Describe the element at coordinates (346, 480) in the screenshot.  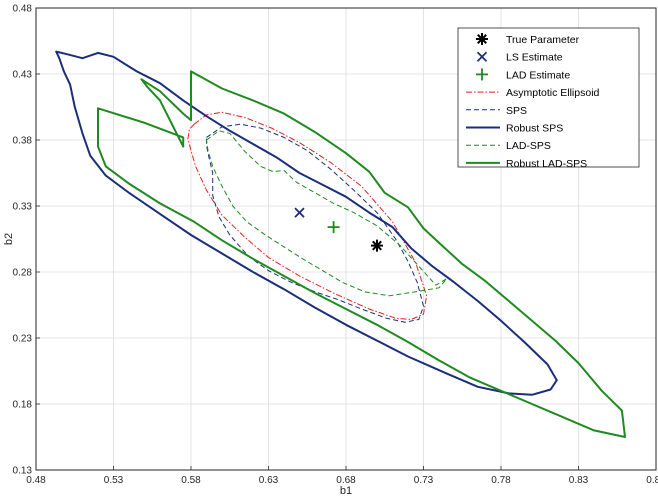
I see `x-tick-label: 0.68` at that location.